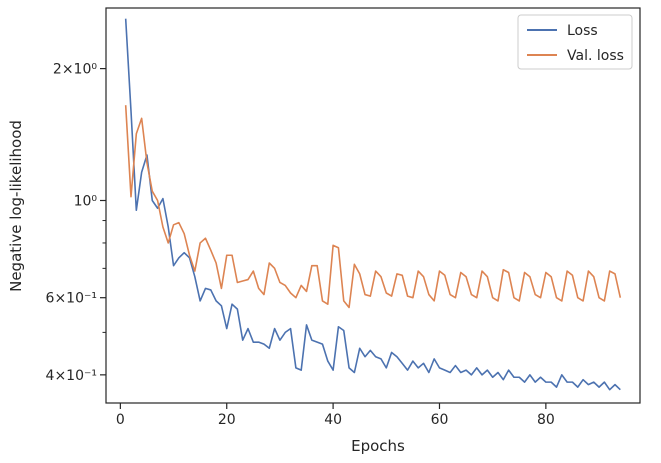  I want to click on y-tick-label: 4×10⁻¹, so click(71, 376).